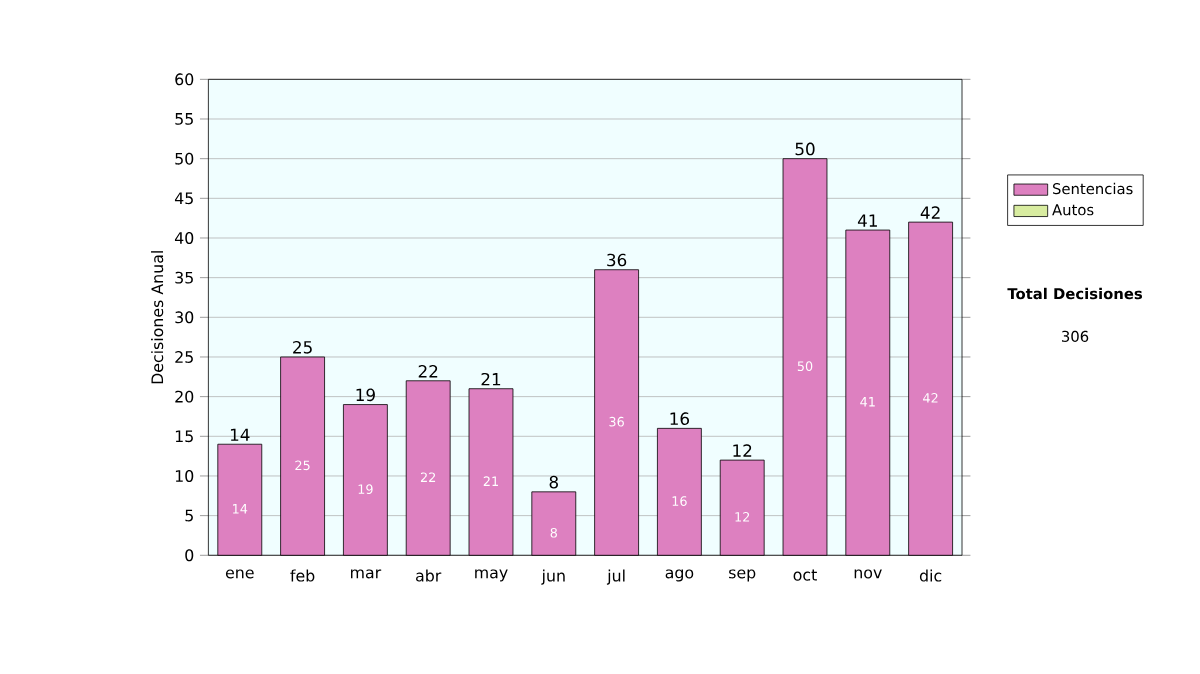 This screenshot has height=674, width=1200. What do you see at coordinates (491, 379) in the screenshot?
I see `total-label: 21` at bounding box center [491, 379].